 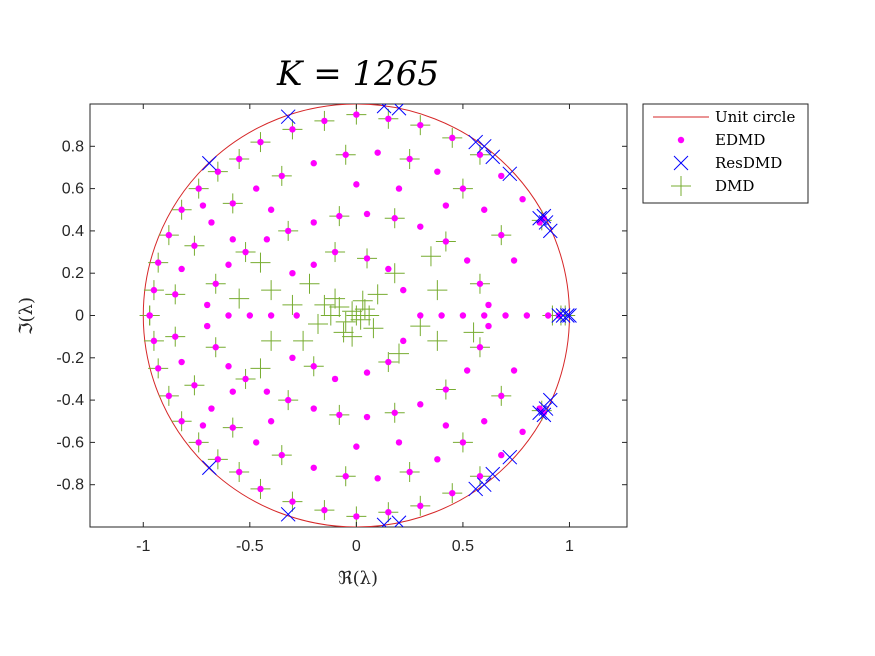 I want to click on y-tick-label: 0, so click(x=79, y=316).